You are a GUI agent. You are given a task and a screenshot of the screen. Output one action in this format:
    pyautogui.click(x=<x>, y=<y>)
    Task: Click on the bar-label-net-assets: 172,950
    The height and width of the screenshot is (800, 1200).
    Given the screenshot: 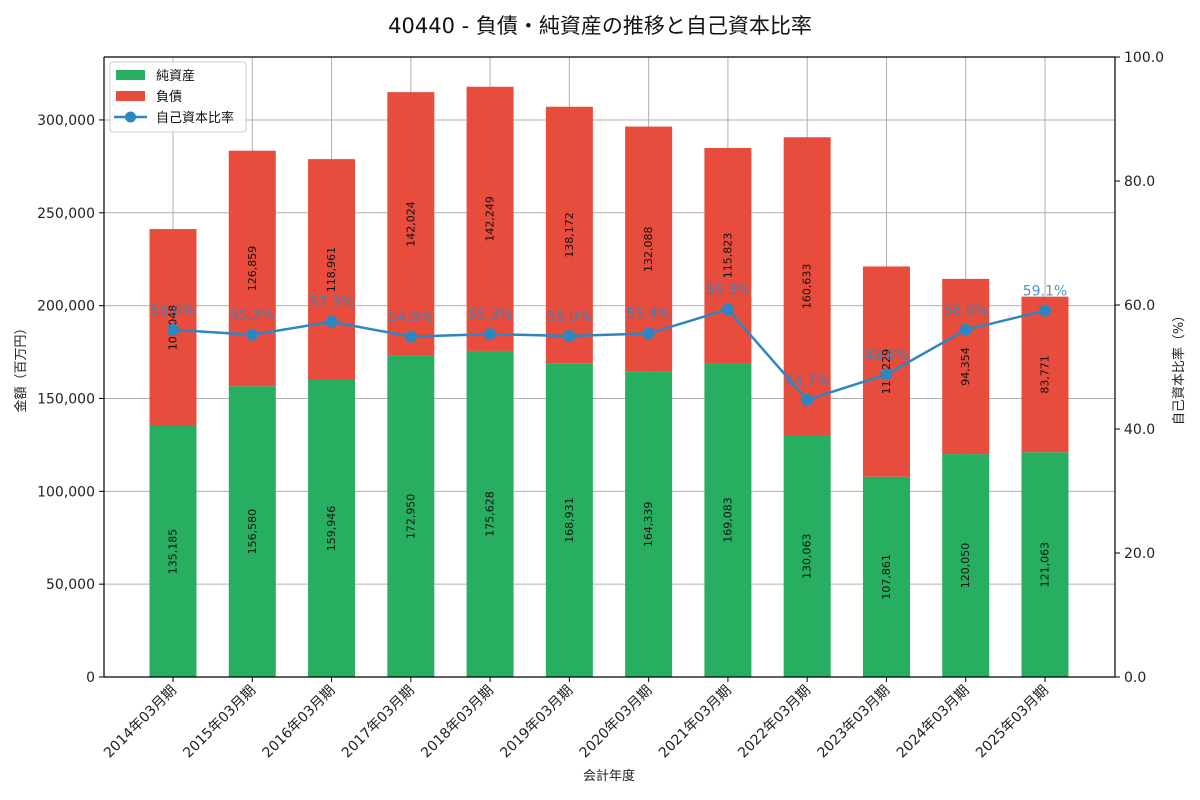 What is the action you would take?
    pyautogui.click(x=410, y=517)
    